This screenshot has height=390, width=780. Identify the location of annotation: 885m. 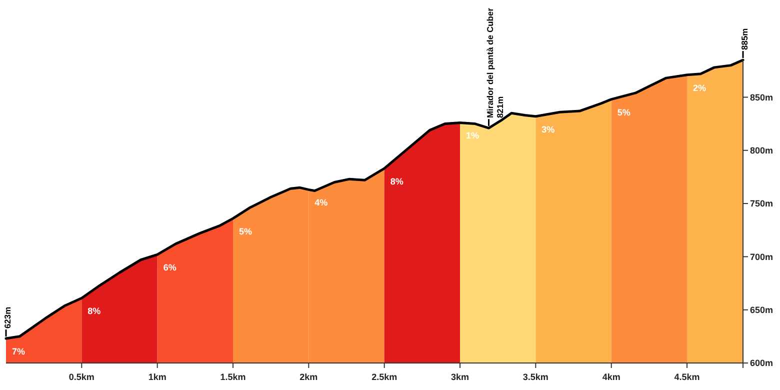
(744, 39).